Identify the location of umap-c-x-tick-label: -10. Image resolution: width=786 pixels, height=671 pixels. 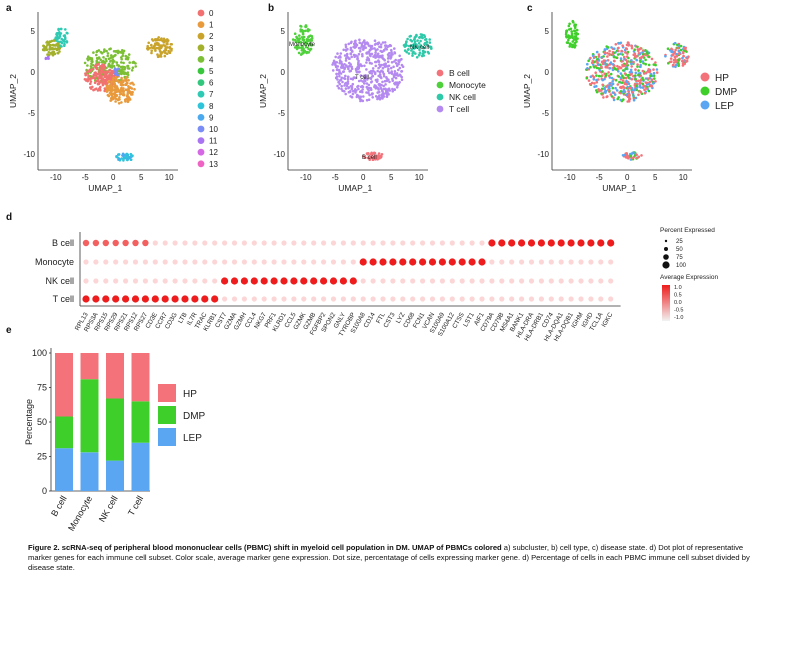
(570, 177).